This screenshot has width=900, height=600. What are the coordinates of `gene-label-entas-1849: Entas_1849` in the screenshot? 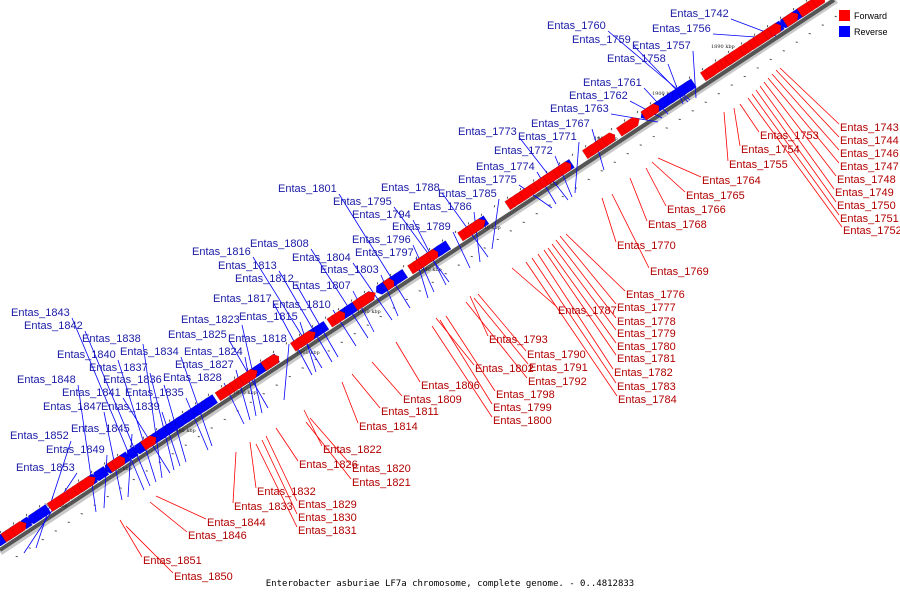 It's located at (75, 450).